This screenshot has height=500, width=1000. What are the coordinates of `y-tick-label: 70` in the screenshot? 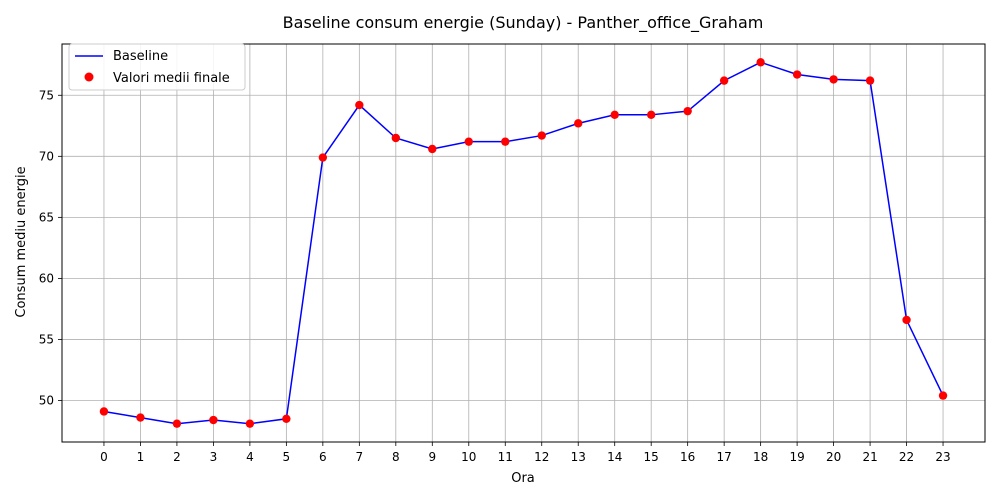 It's located at (46, 156).